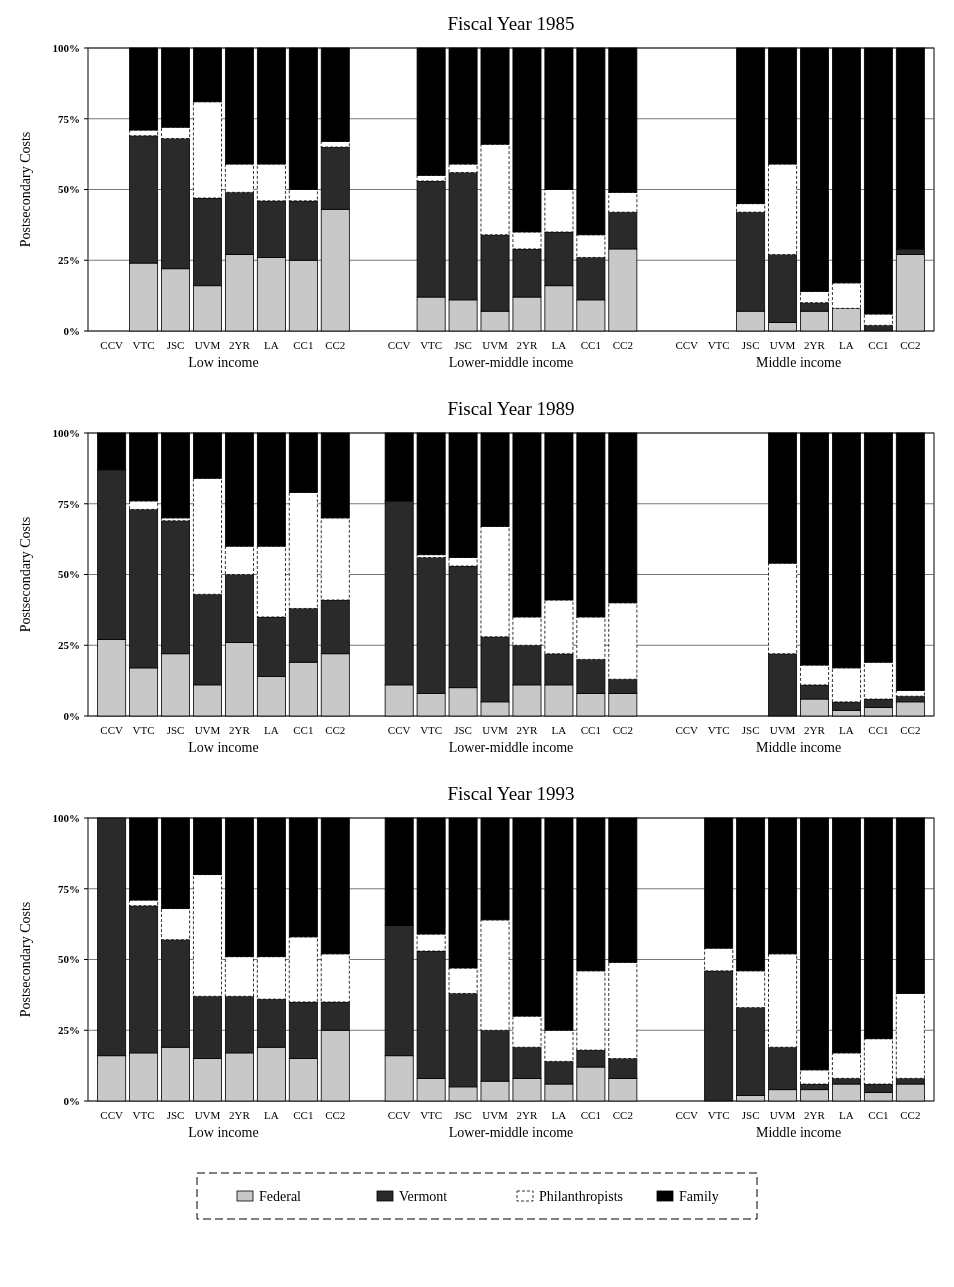  I want to click on chart-title: Fiscal Year 1993, so click(511, 793).